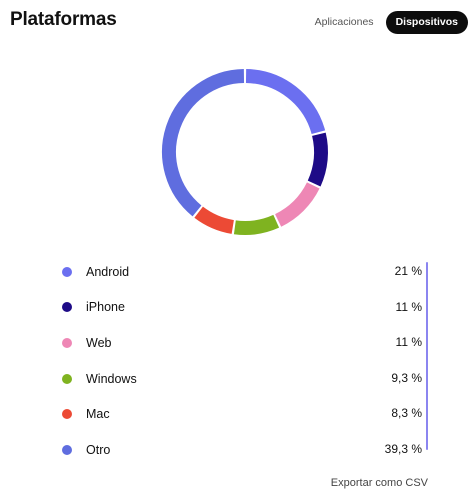  What do you see at coordinates (214, 220) in the screenshot?
I see `donut-slice-mac` at bounding box center [214, 220].